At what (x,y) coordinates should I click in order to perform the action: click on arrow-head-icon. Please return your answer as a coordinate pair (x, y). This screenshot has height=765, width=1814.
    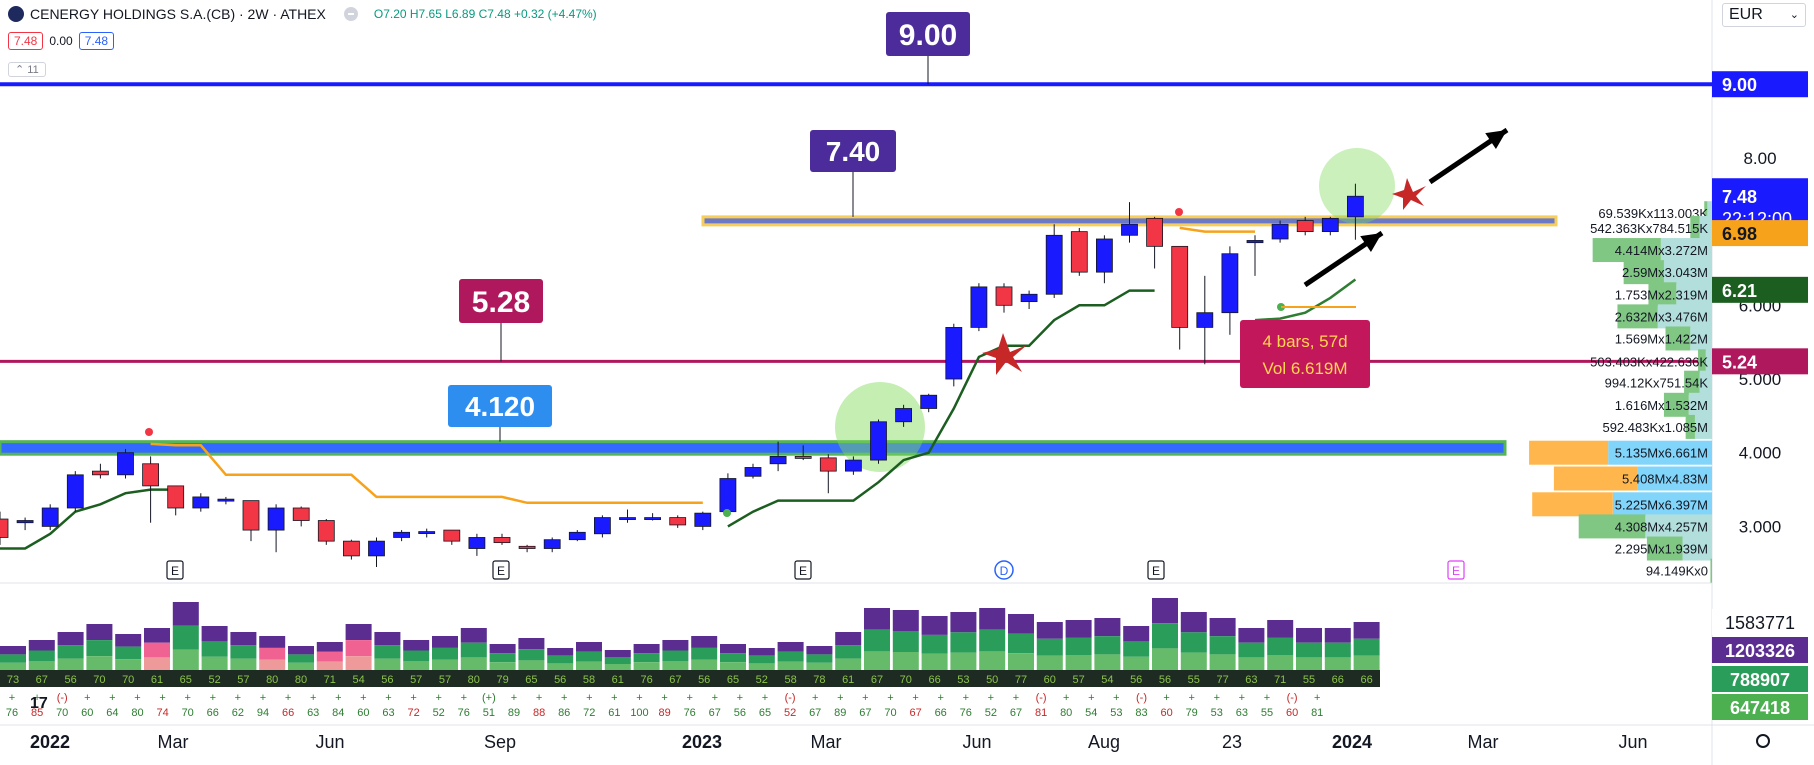
    Looking at the image, I should click on (1371, 243).